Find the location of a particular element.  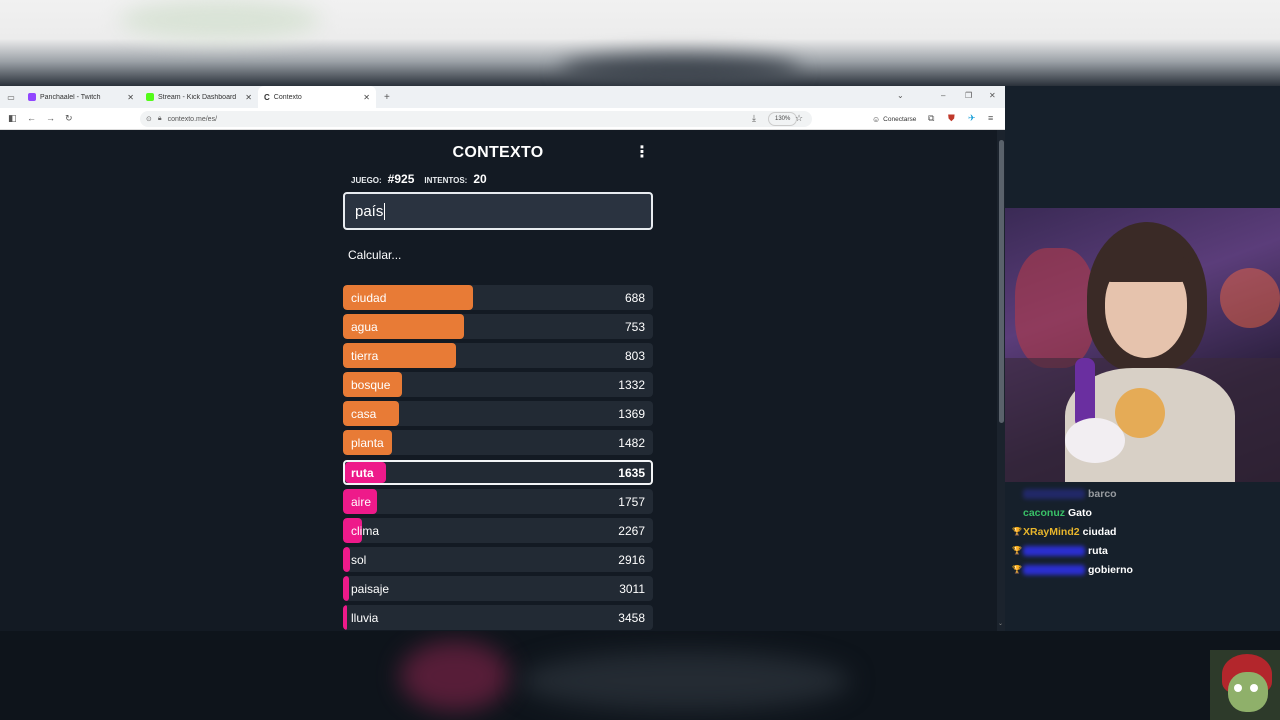

chat-message: 🏆 gobierno is located at coordinates (1142, 569).